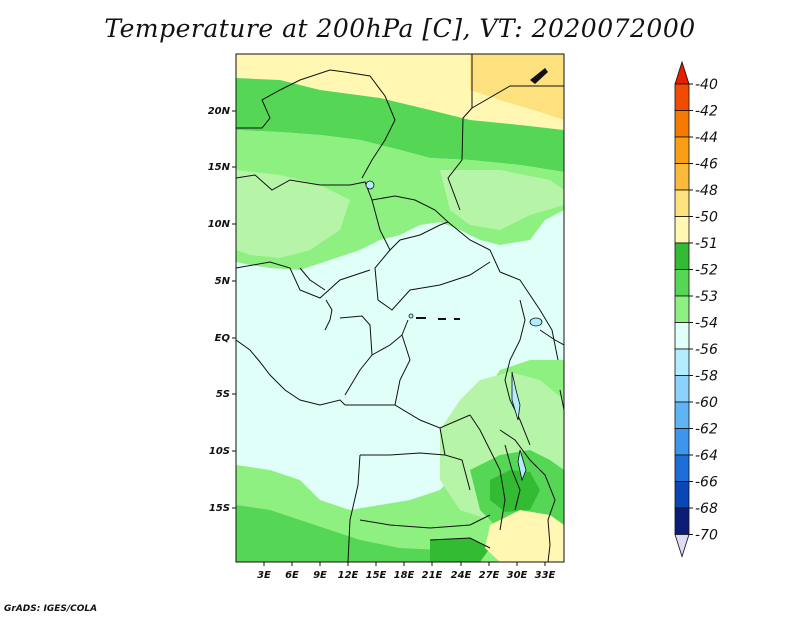 This screenshot has height=618, width=800. Describe the element at coordinates (706, 377) in the screenshot. I see `colorbar-label: -58` at that location.